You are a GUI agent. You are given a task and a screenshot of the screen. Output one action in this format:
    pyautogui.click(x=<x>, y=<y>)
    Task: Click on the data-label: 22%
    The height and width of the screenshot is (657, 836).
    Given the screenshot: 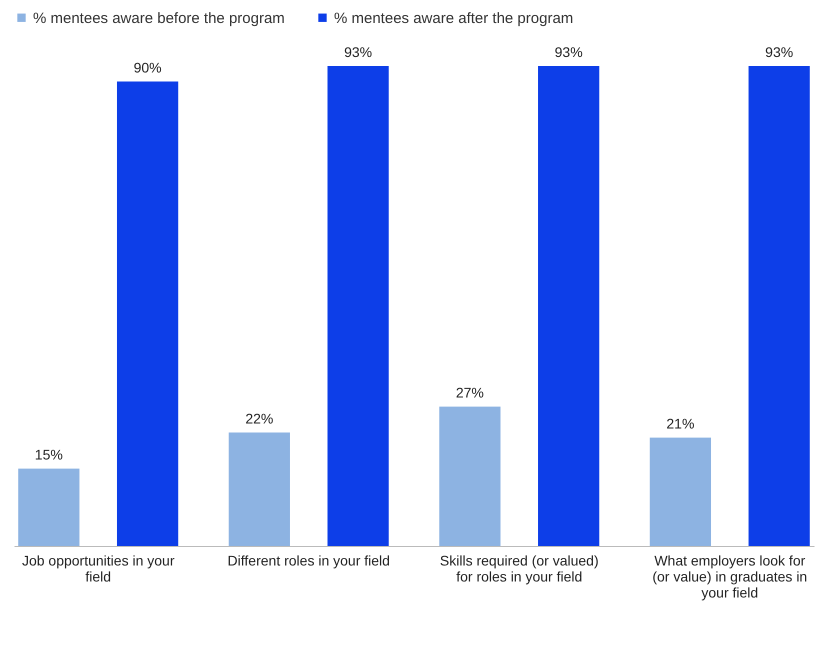 What is the action you would take?
    pyautogui.click(x=259, y=418)
    